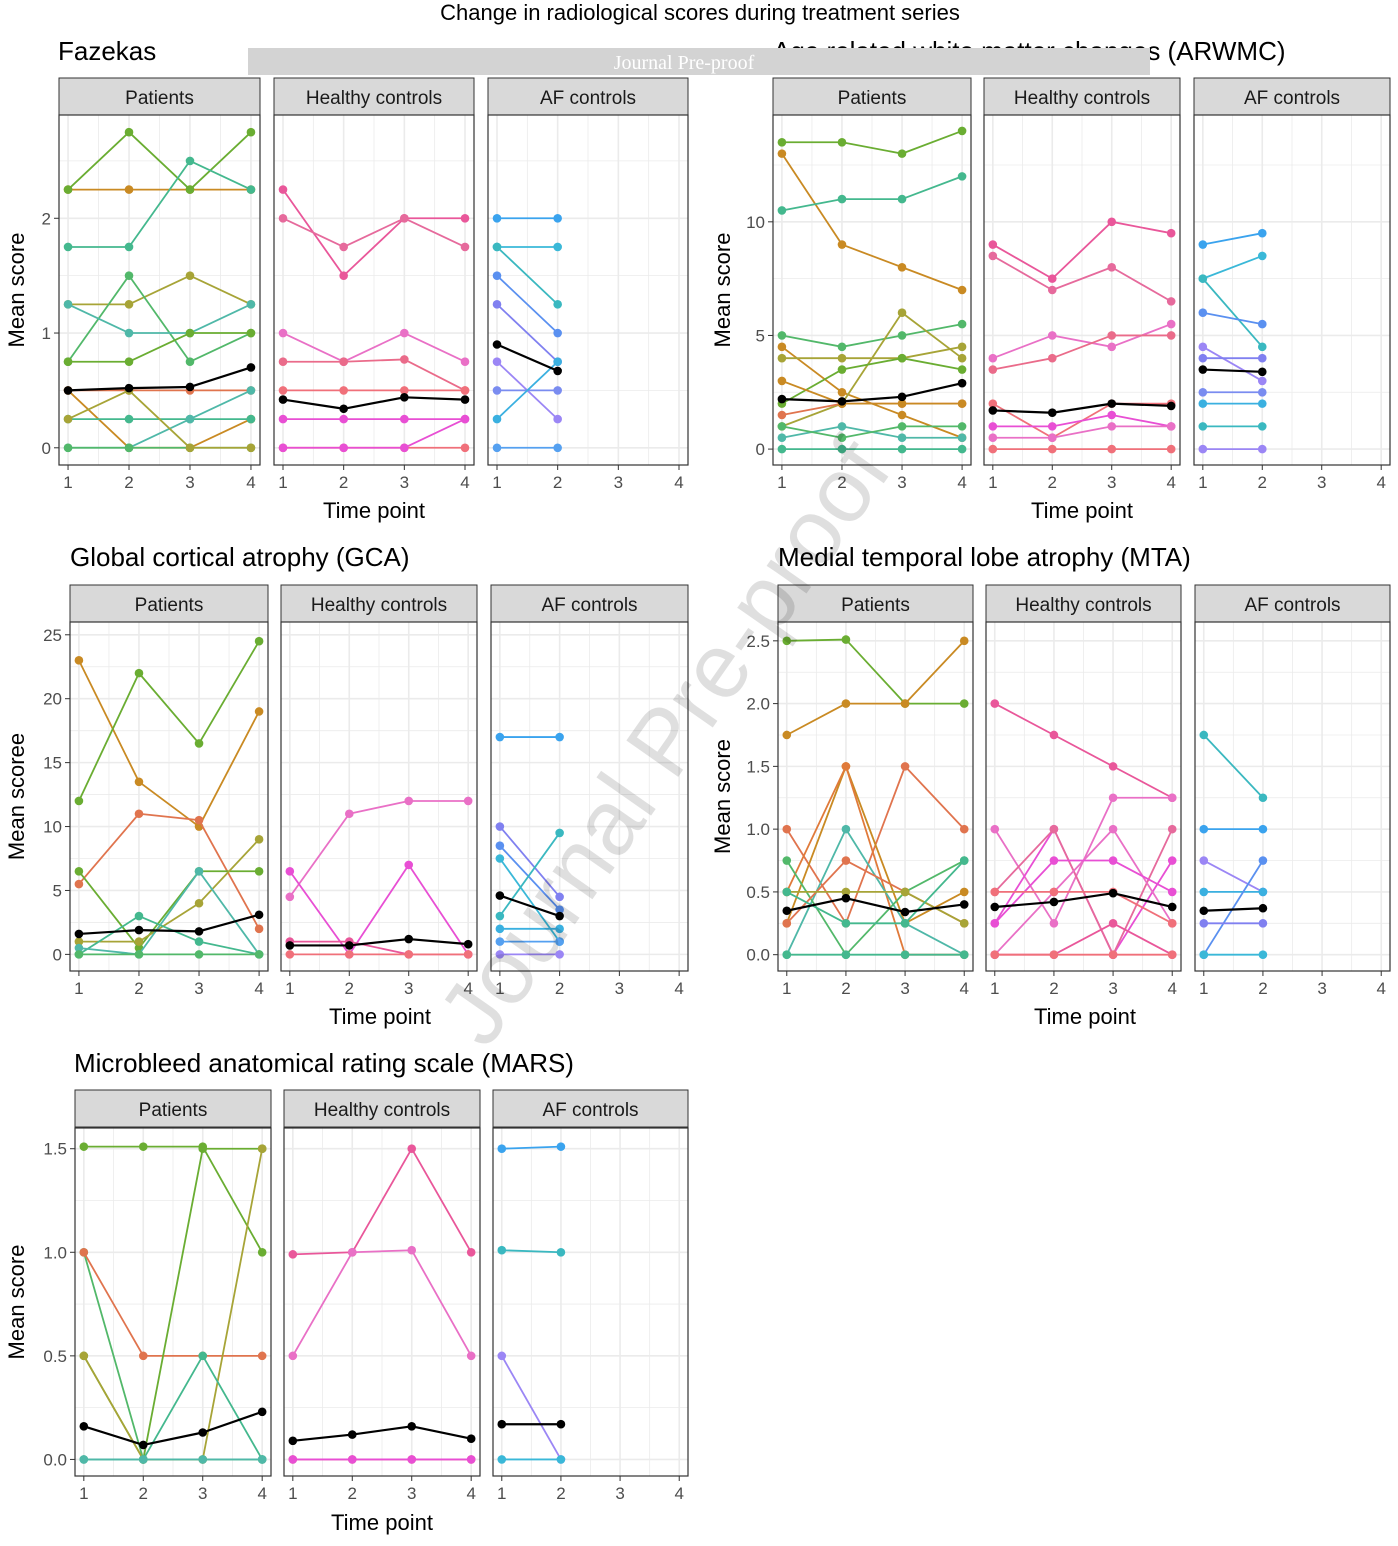  What do you see at coordinates (758, 704) in the screenshot?
I see `y-tick-label: 2.0` at bounding box center [758, 704].